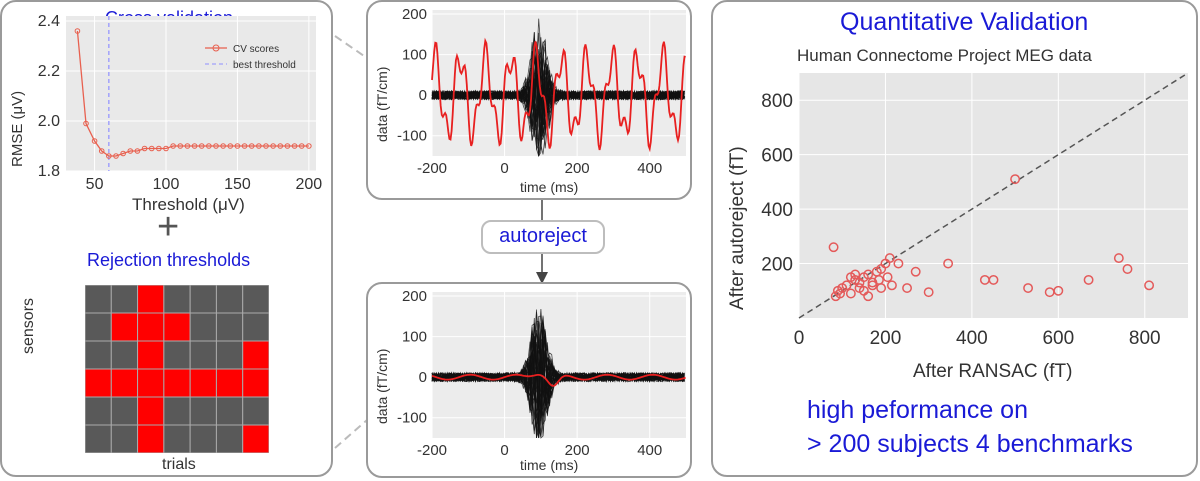 The width and height of the screenshot is (1200, 481). Describe the element at coordinates (95, 184) in the screenshot. I see `cv-xtick-label: 50` at that location.